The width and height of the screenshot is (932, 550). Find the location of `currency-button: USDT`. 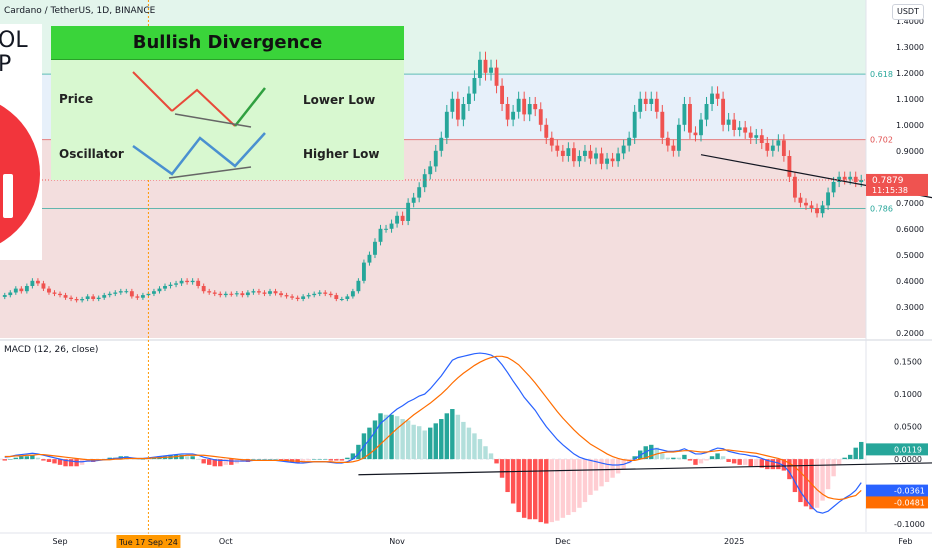

currency-button: USDT is located at coordinates (908, 12).